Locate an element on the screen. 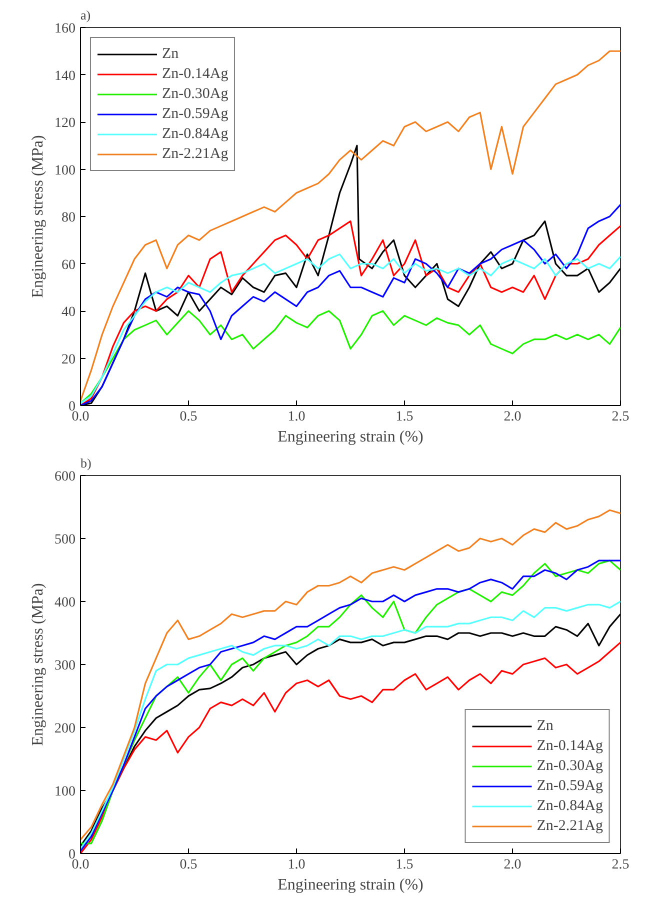 The width and height of the screenshot is (651, 905). y-tick-label: 80 is located at coordinates (69, 218).